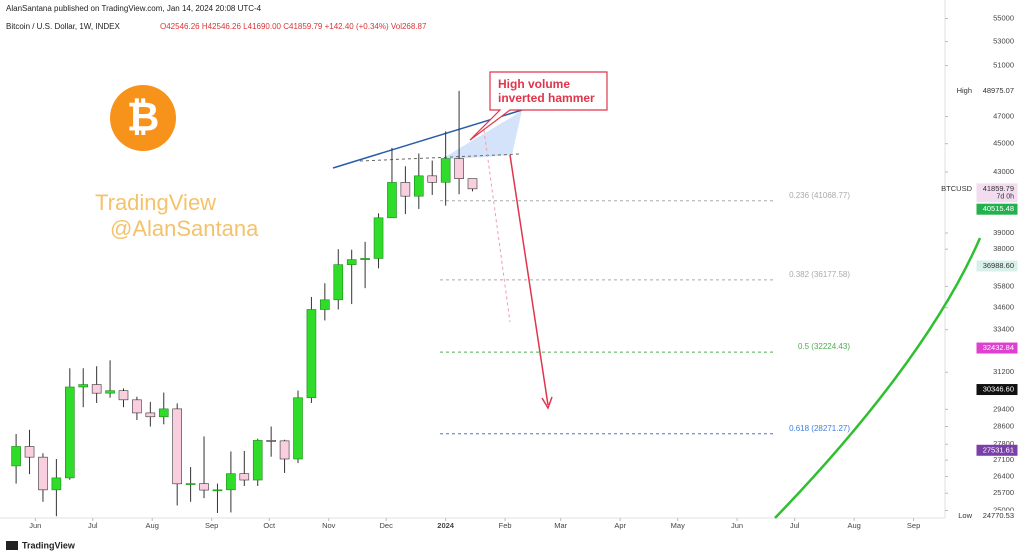 Image resolution: width=1024 pixels, height=557 pixels. What do you see at coordinates (1003, 459) in the screenshot?
I see `y-tick-label: 27100` at bounding box center [1003, 459].